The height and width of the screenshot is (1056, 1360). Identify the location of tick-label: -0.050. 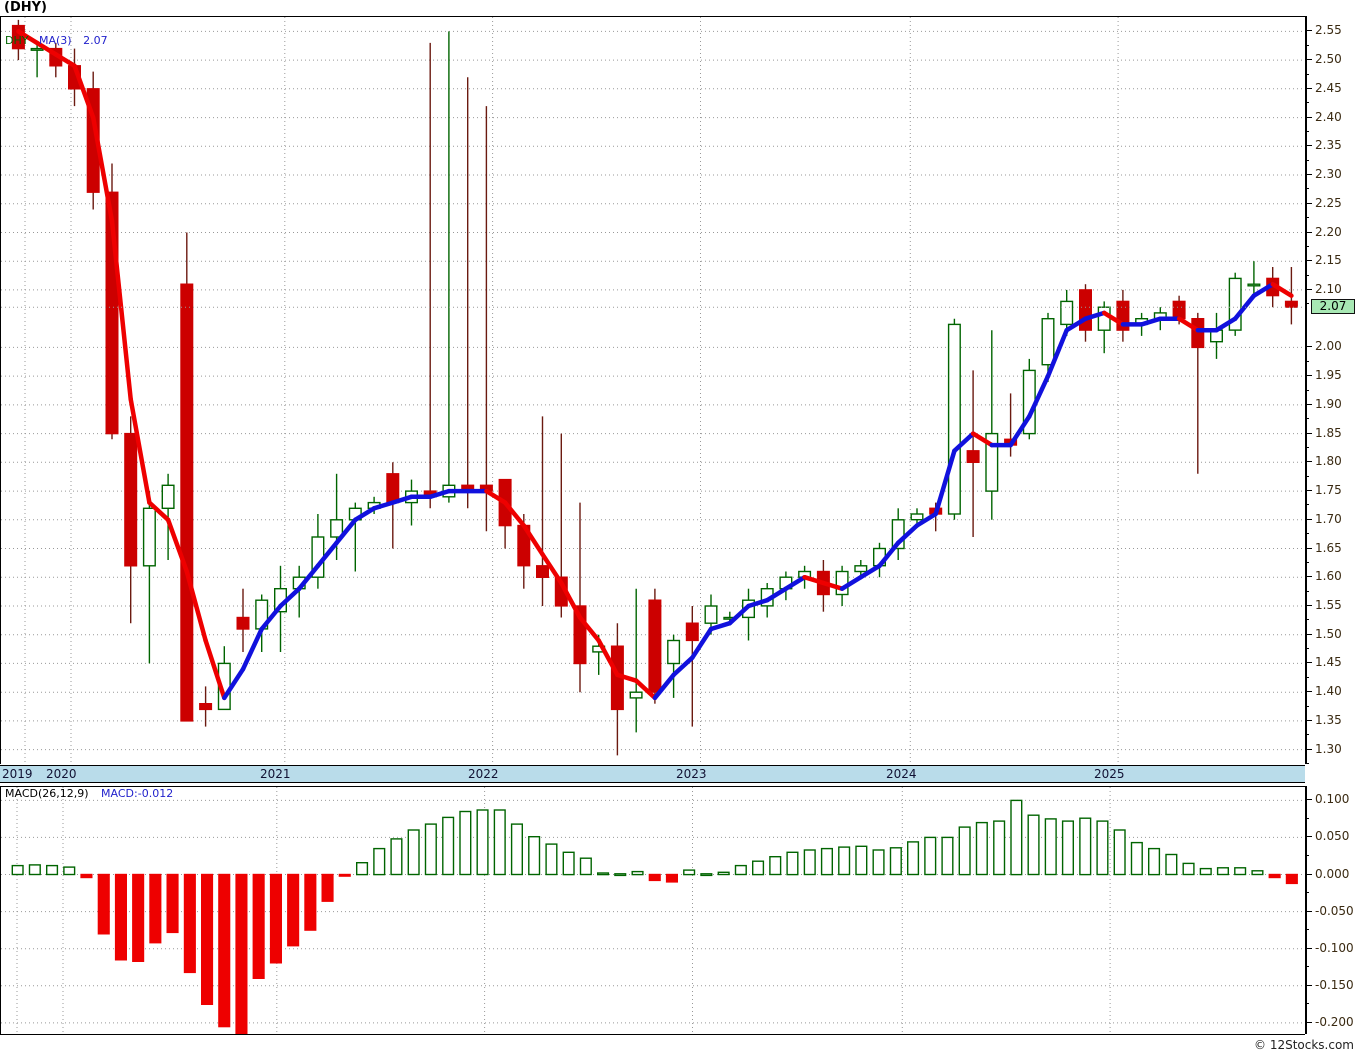
(1334, 910).